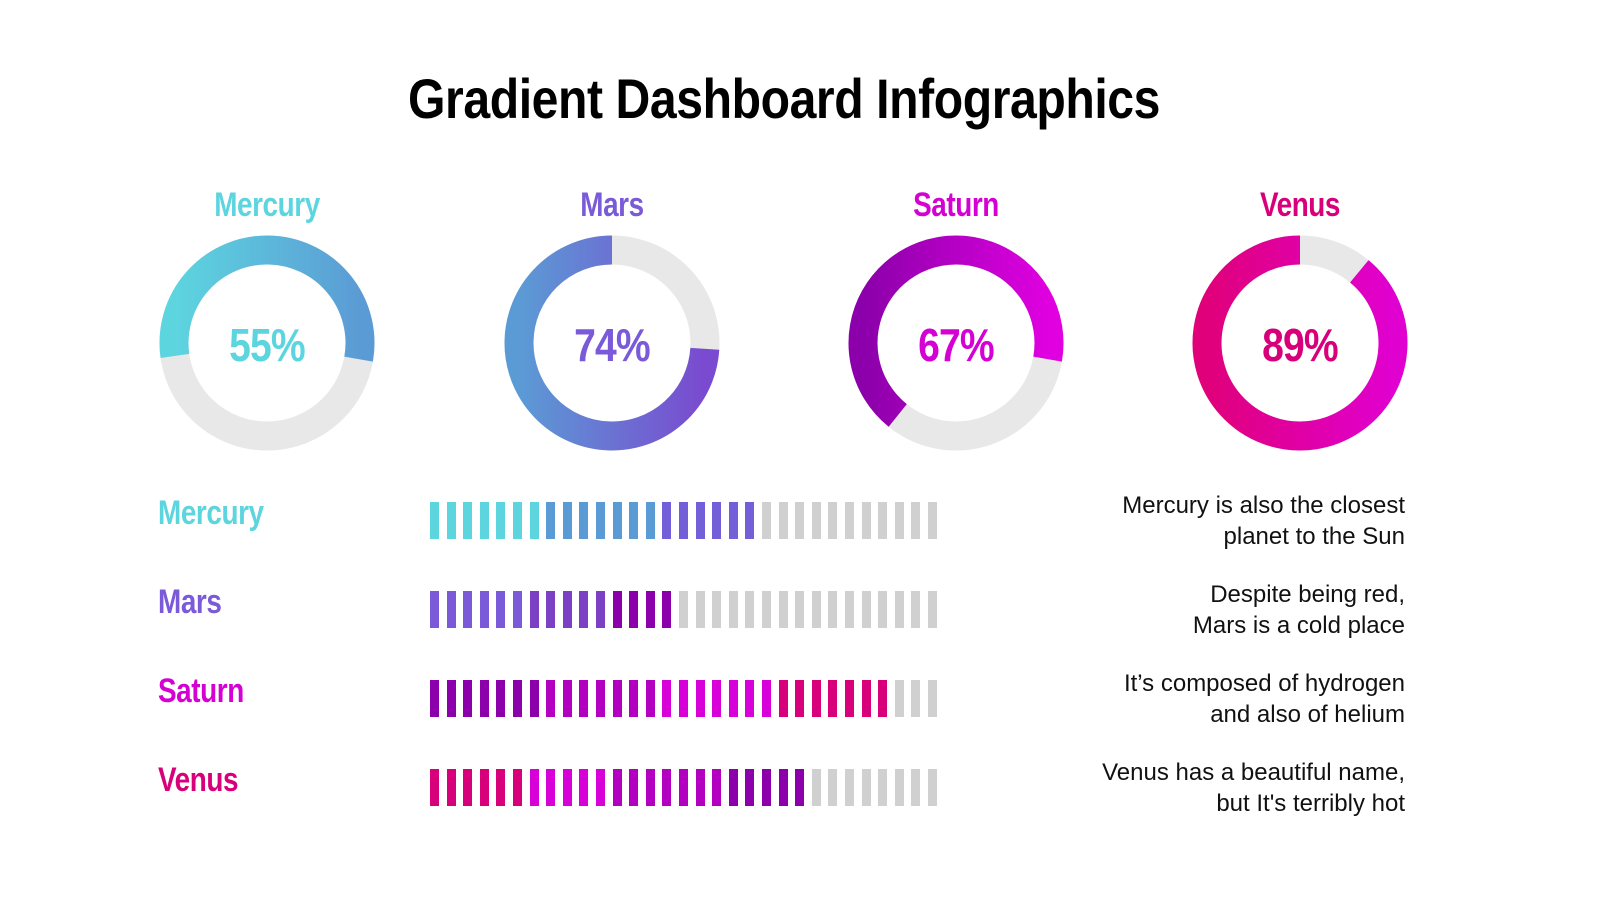 The image size is (1600, 900). What do you see at coordinates (1264, 683) in the screenshot?
I see `description-line: It’s composed of hydrogen` at bounding box center [1264, 683].